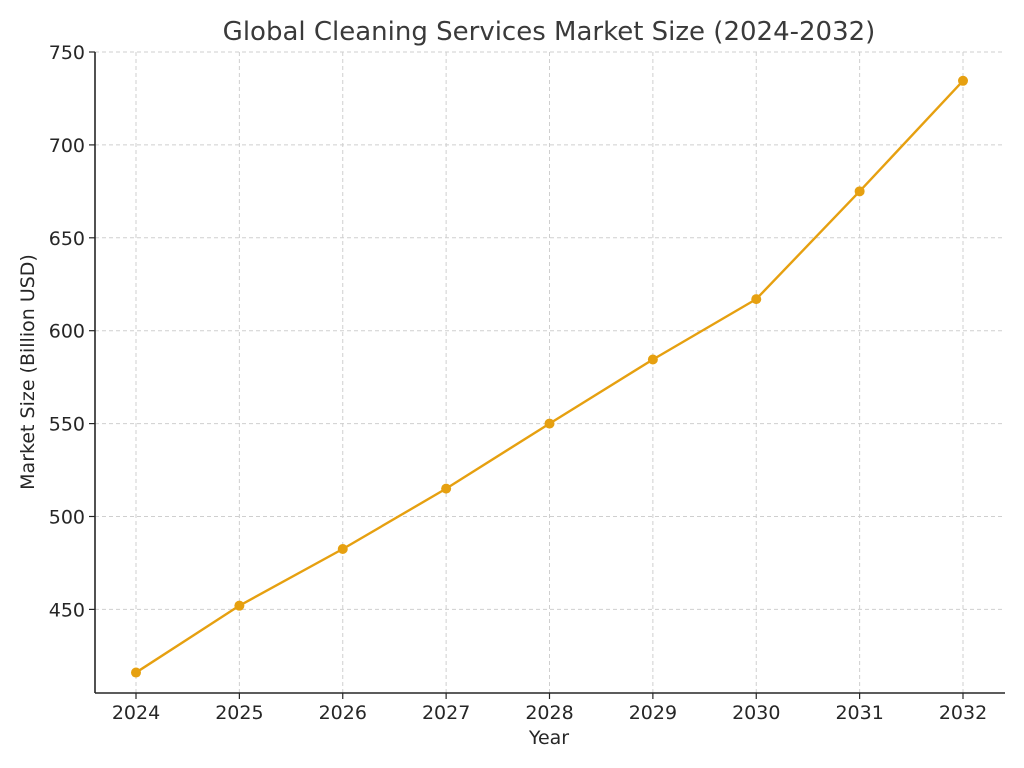  Describe the element at coordinates (67, 425) in the screenshot. I see `y-tick-label: 550` at that location.